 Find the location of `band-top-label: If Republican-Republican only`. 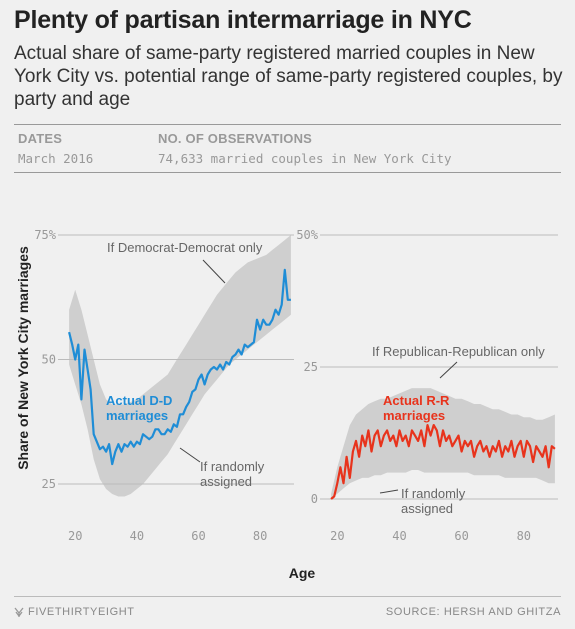

band-top-label: If Republican-Republican only is located at coordinates (458, 351).